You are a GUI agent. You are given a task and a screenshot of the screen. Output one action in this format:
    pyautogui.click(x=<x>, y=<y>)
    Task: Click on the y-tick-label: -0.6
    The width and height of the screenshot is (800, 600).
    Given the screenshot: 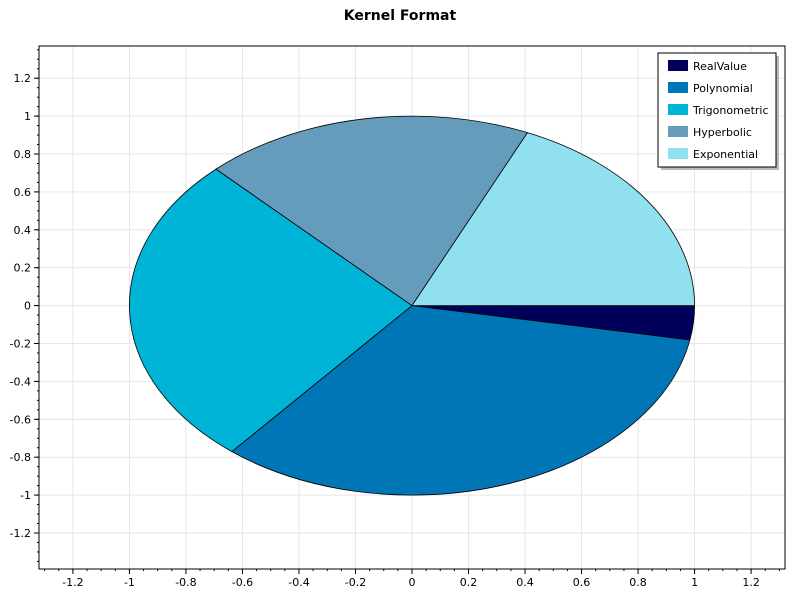 What is the action you would take?
    pyautogui.click(x=20, y=419)
    